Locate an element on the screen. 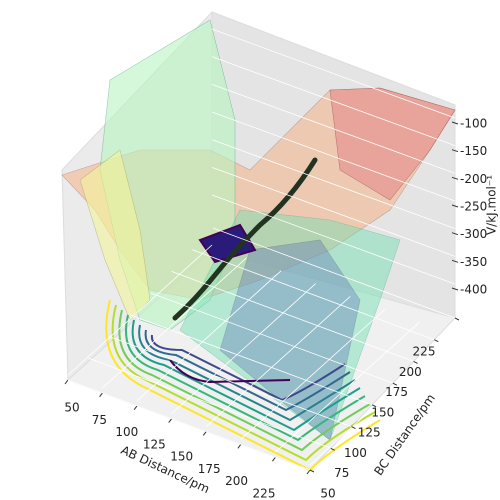  z-tick-label: -350 is located at coordinates (473, 262).